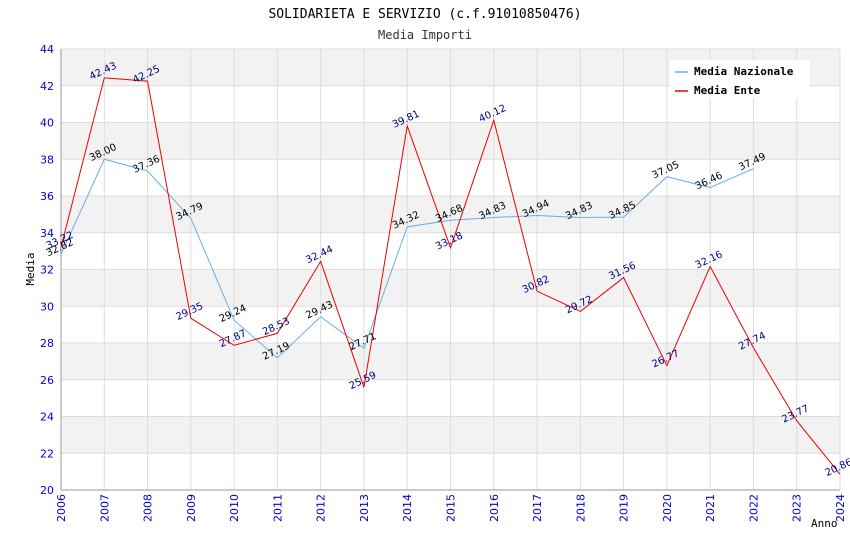 The width and height of the screenshot is (850, 550). What do you see at coordinates (47, 417) in the screenshot?
I see `y-tick-label: 24` at bounding box center [47, 417].